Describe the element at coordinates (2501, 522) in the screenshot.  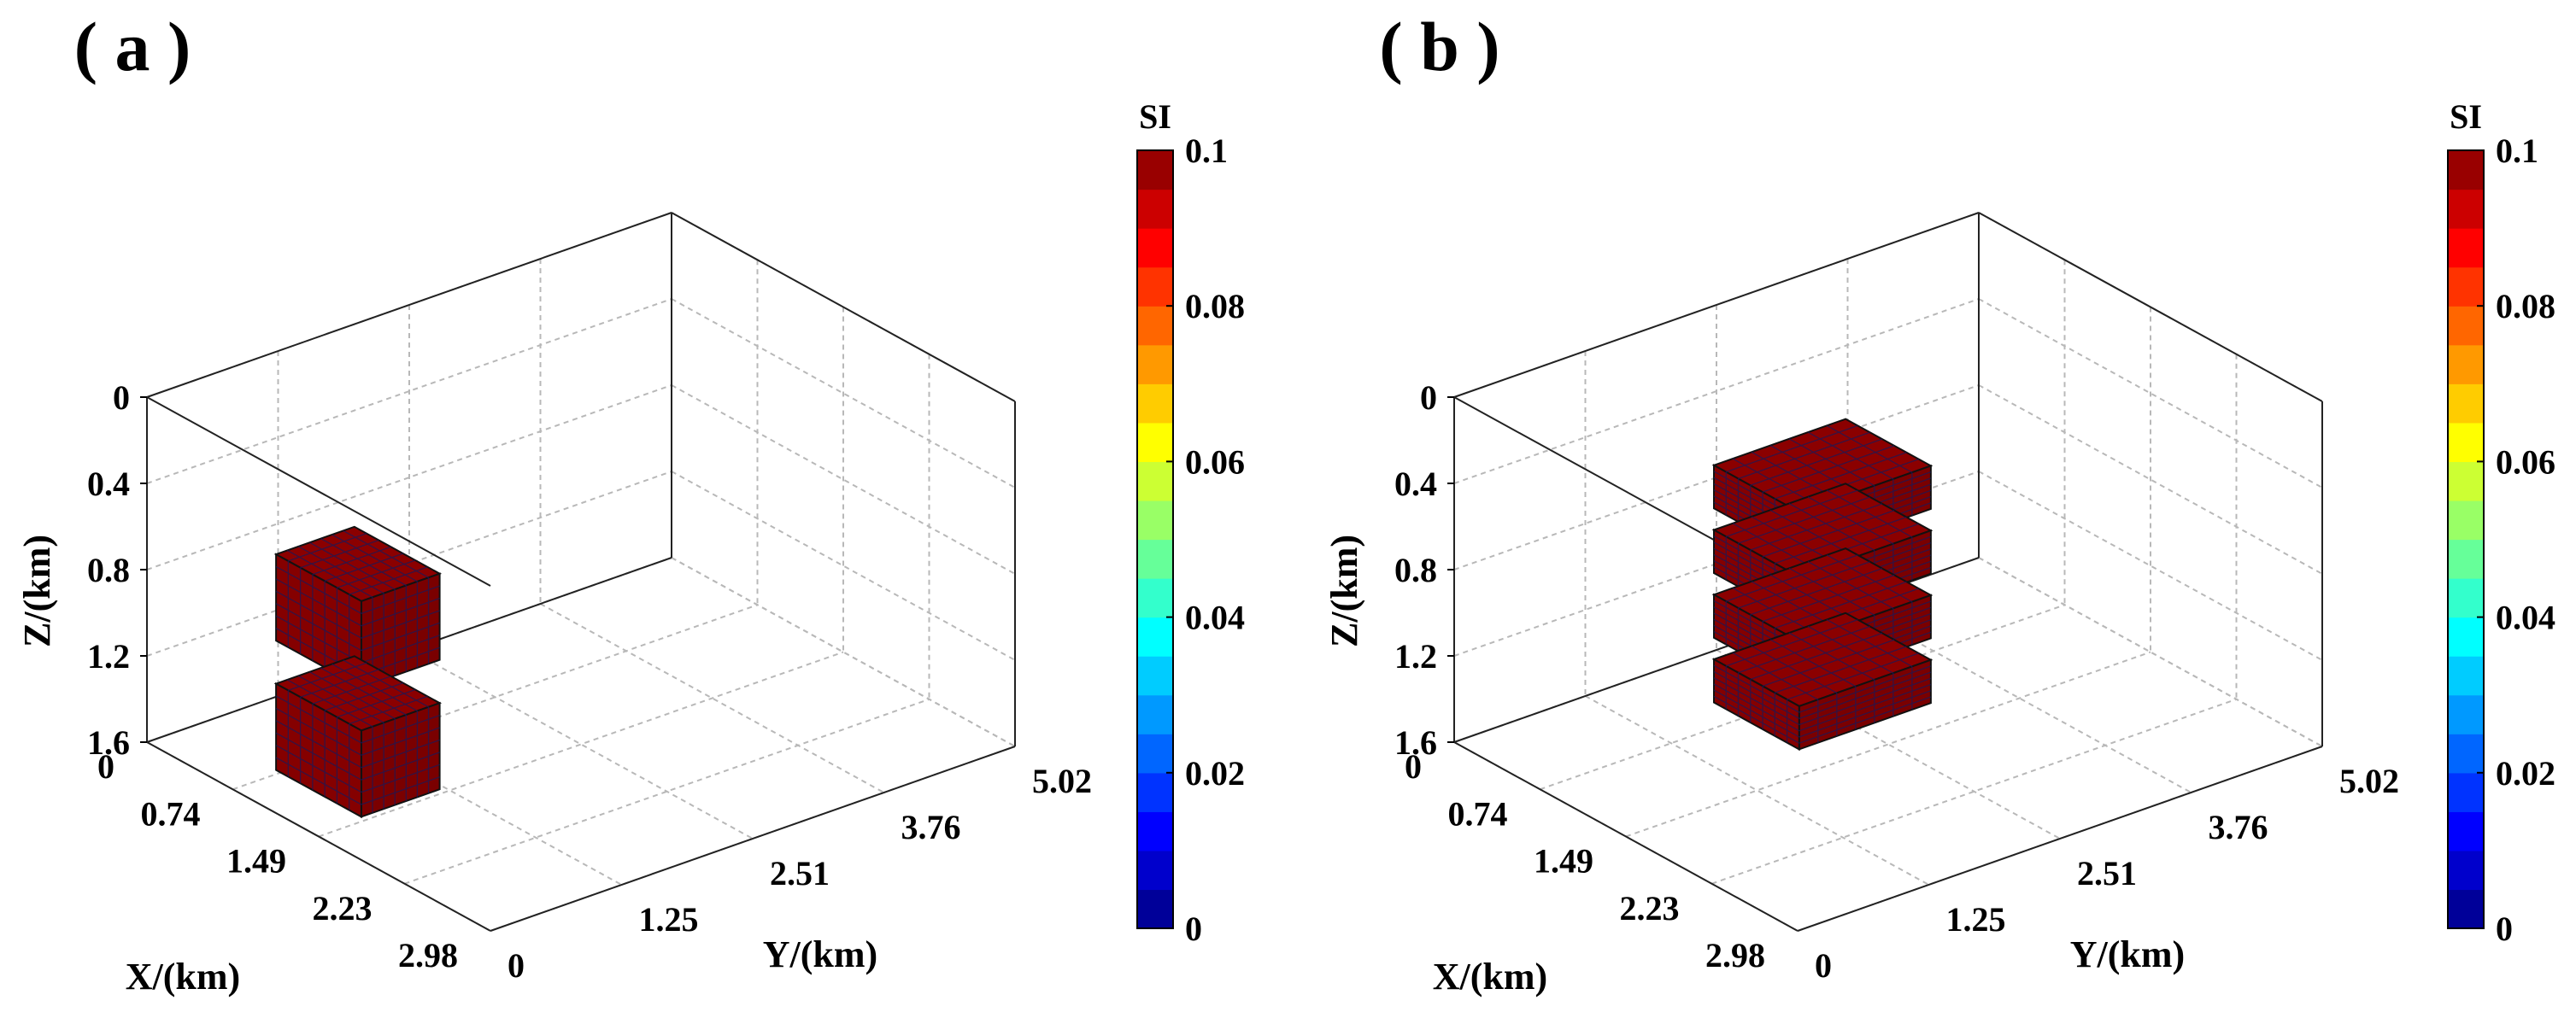
I see `colorbar: 0 0.02 0.04 0.06 0.08 0.1 SI` at that location.